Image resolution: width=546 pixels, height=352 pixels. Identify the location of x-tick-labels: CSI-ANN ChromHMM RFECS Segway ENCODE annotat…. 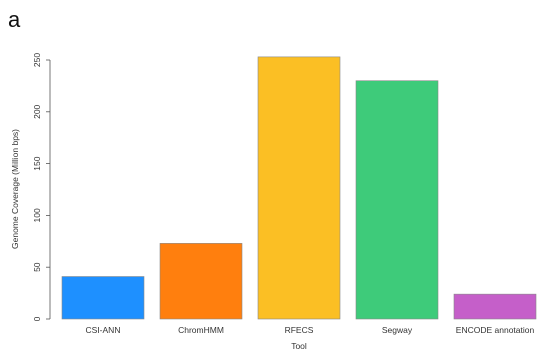
(310, 330).